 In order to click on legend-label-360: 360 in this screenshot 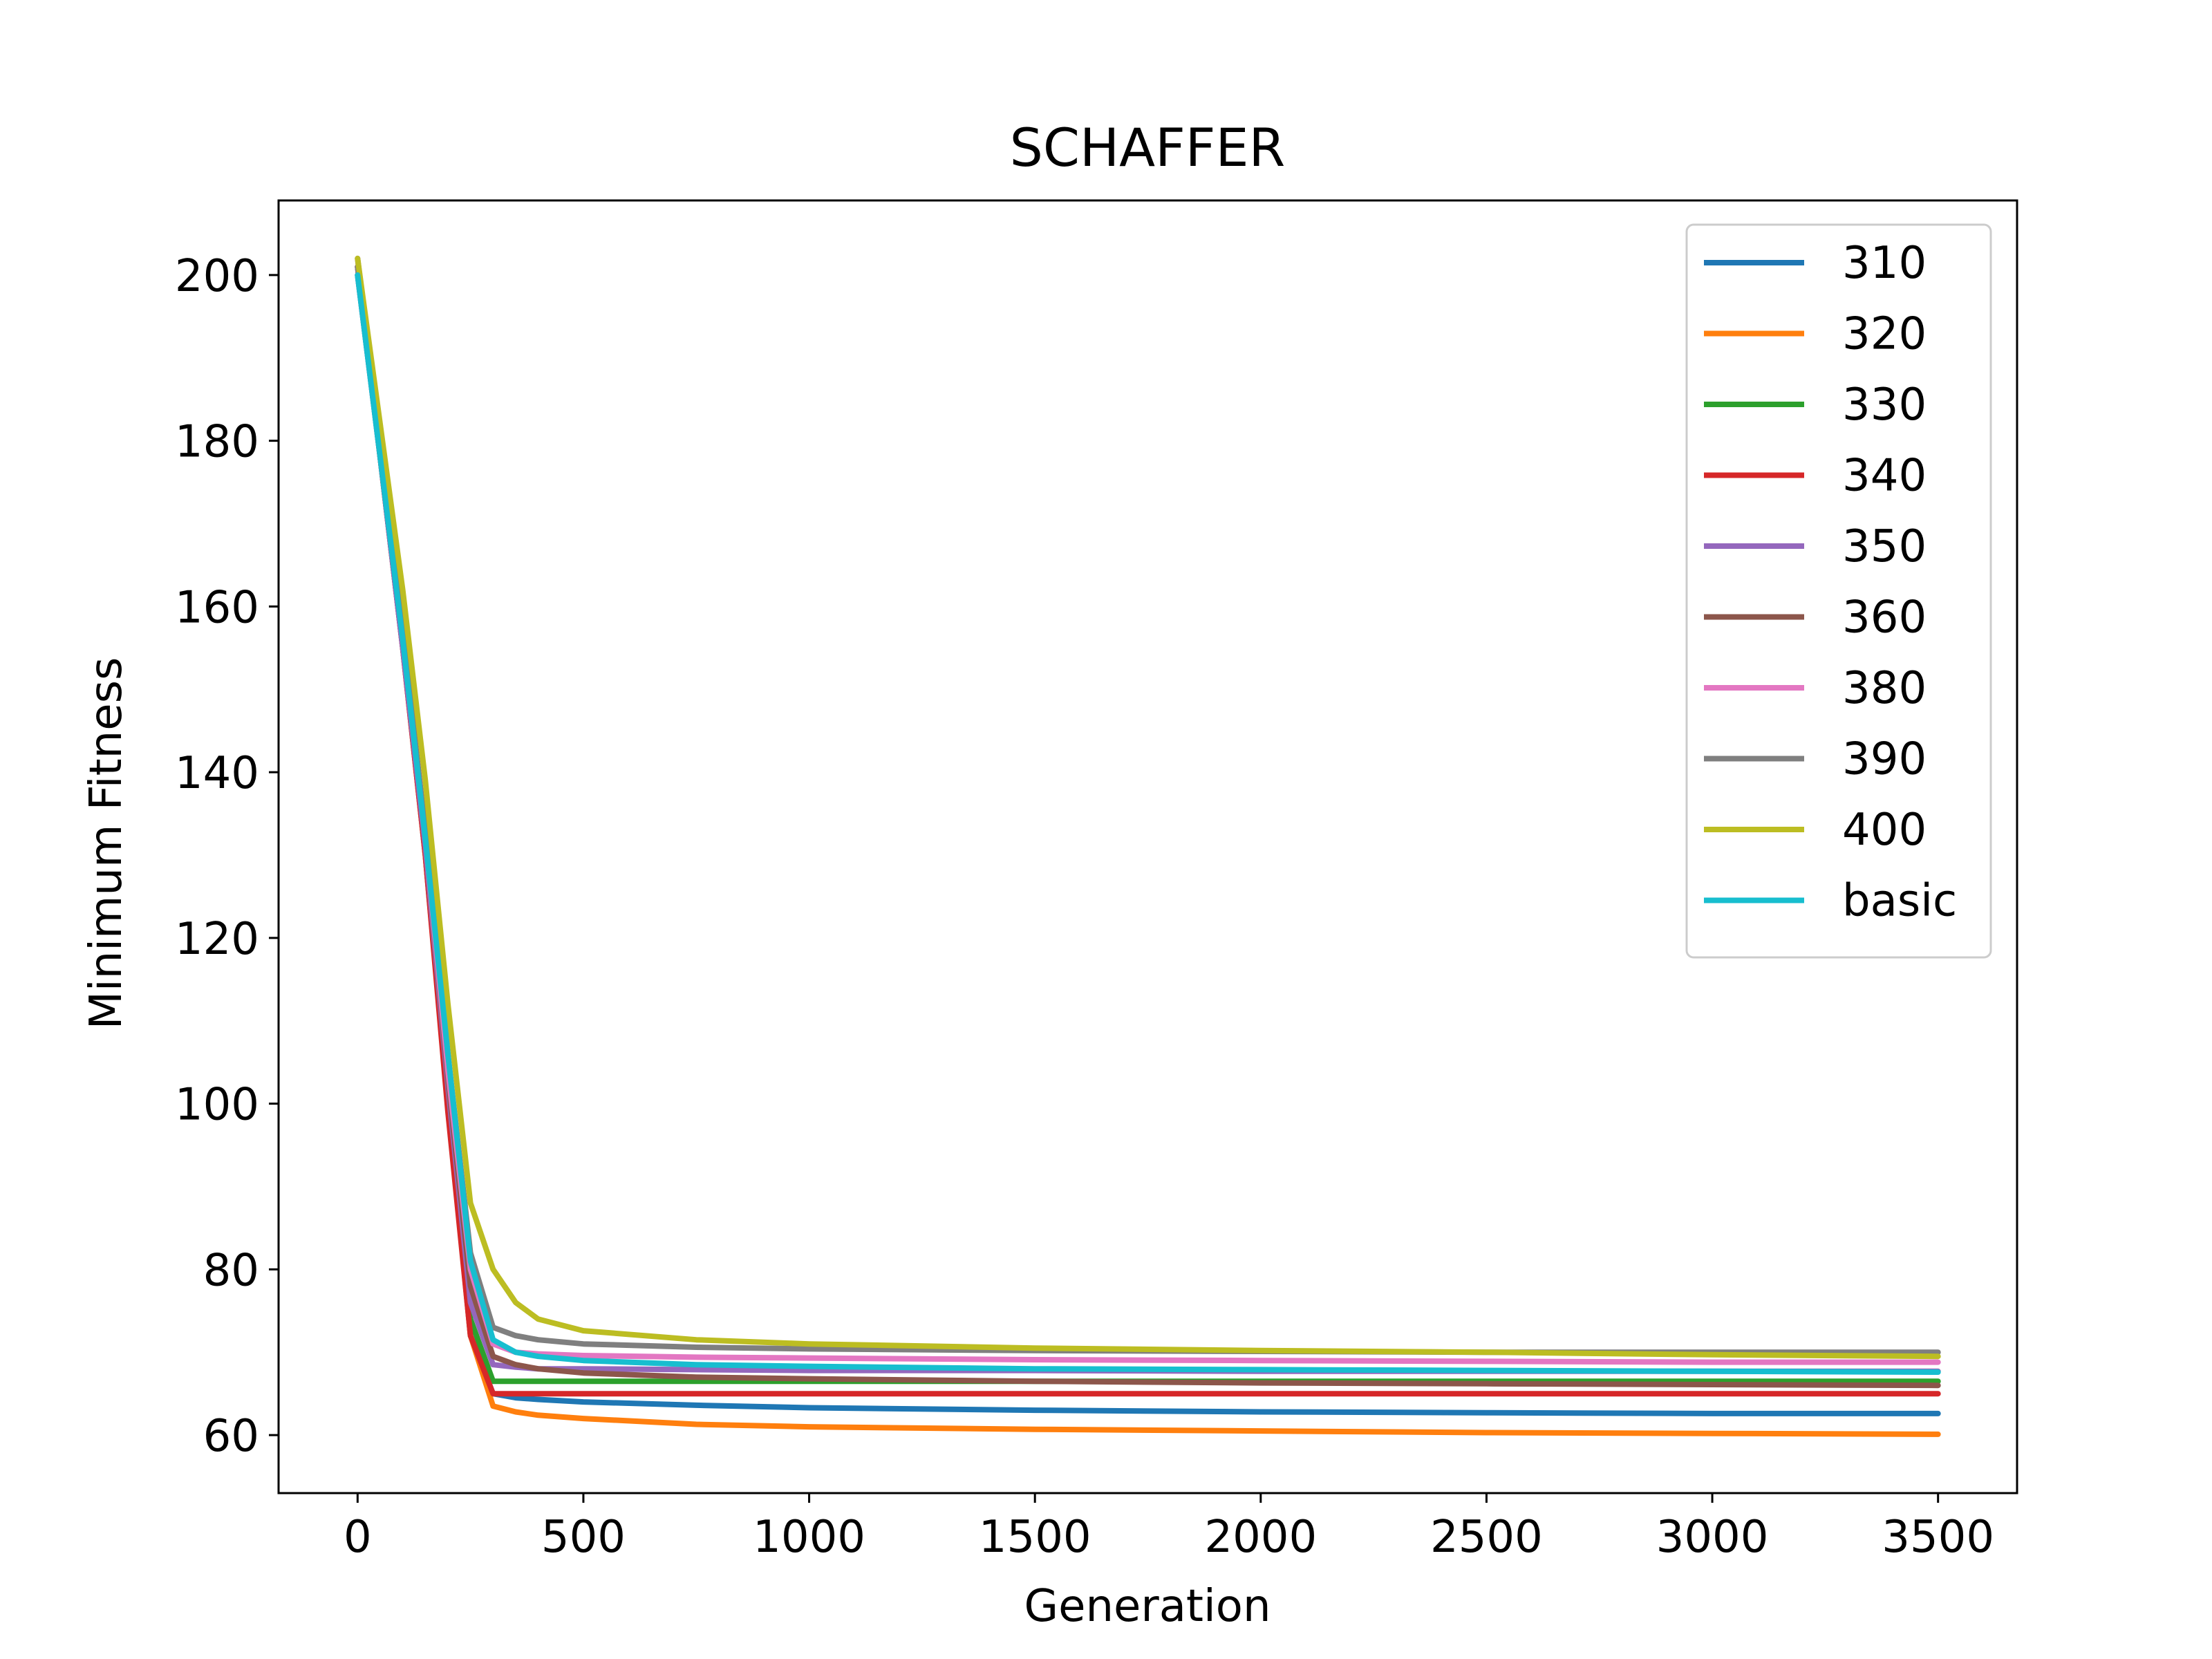, I will do `click(1885, 618)`.